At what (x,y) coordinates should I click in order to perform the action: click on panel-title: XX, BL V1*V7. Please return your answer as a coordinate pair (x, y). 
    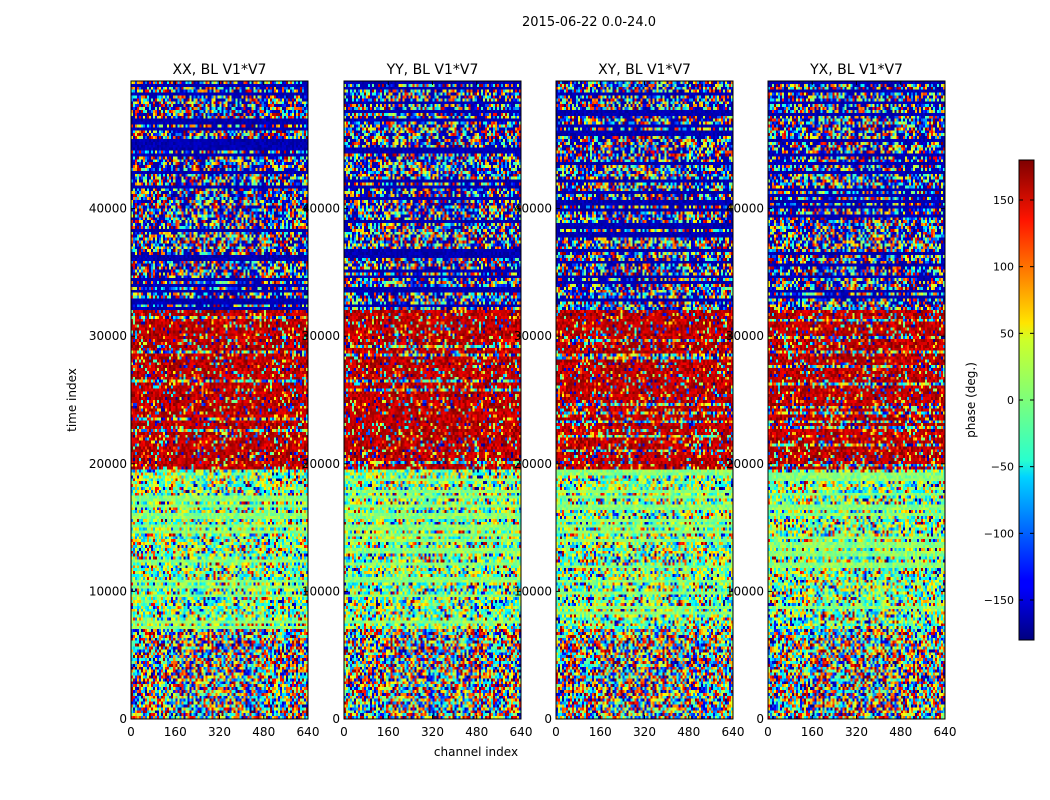
    Looking at the image, I should click on (220, 70).